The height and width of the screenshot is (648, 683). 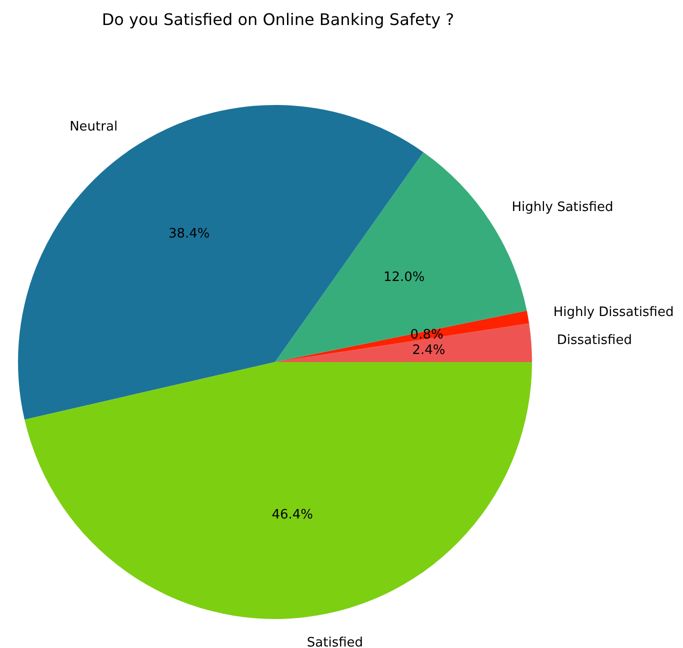 I want to click on data-label: 46.4%, so click(x=293, y=515).